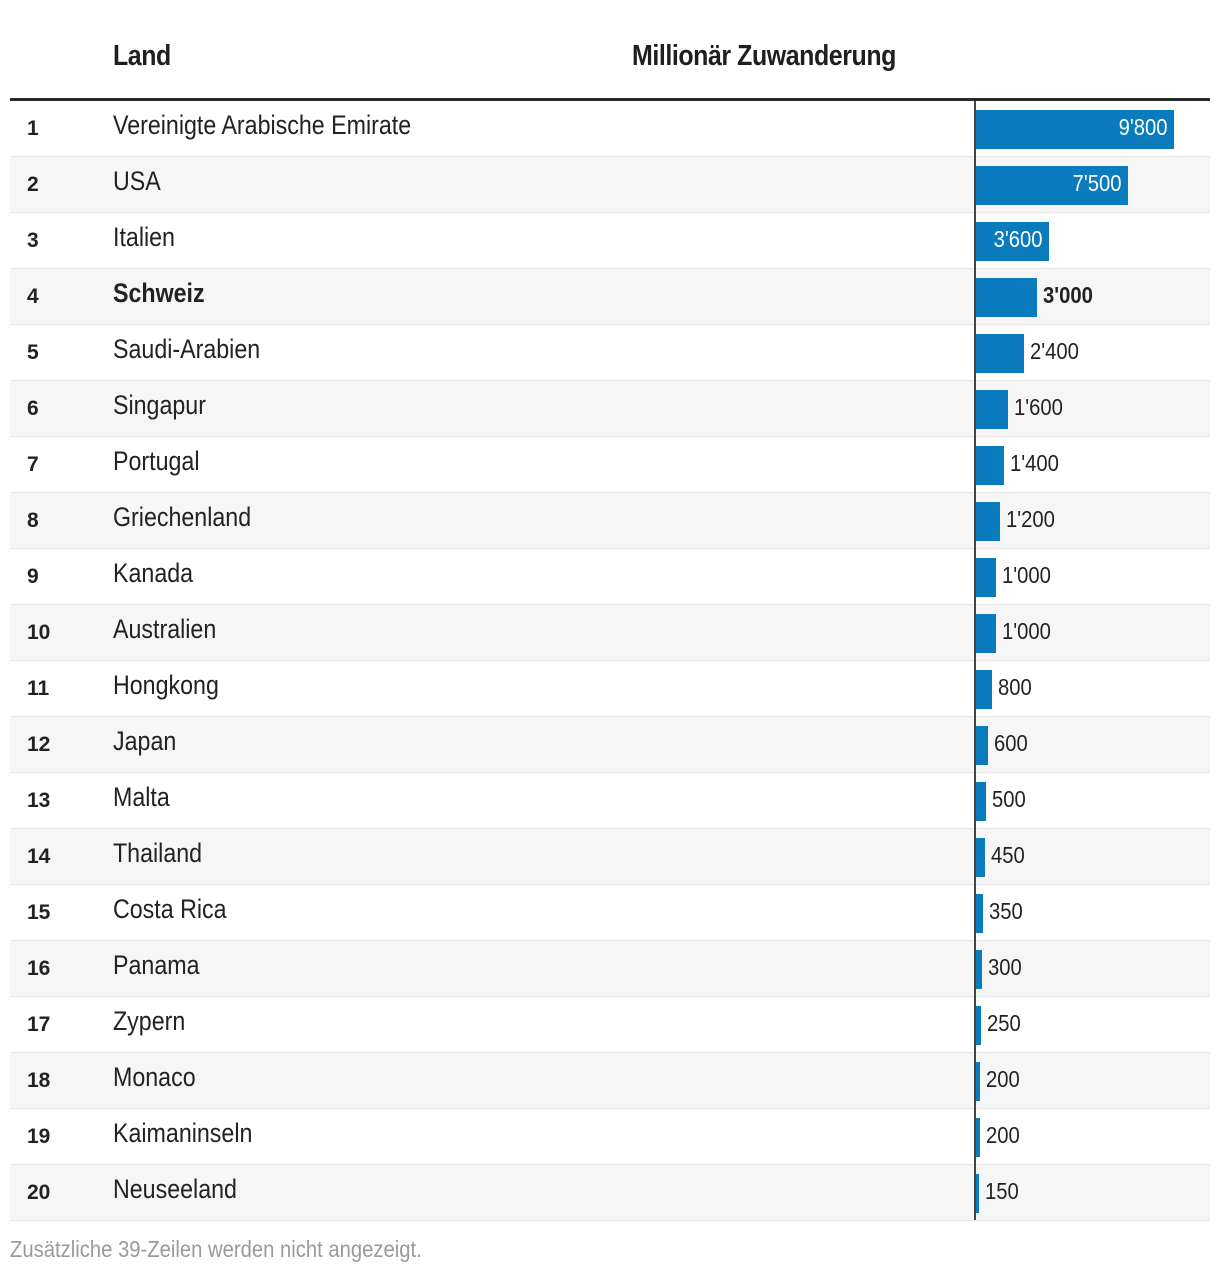  What do you see at coordinates (1097, 183) in the screenshot?
I see `data-label: 7'500` at bounding box center [1097, 183].